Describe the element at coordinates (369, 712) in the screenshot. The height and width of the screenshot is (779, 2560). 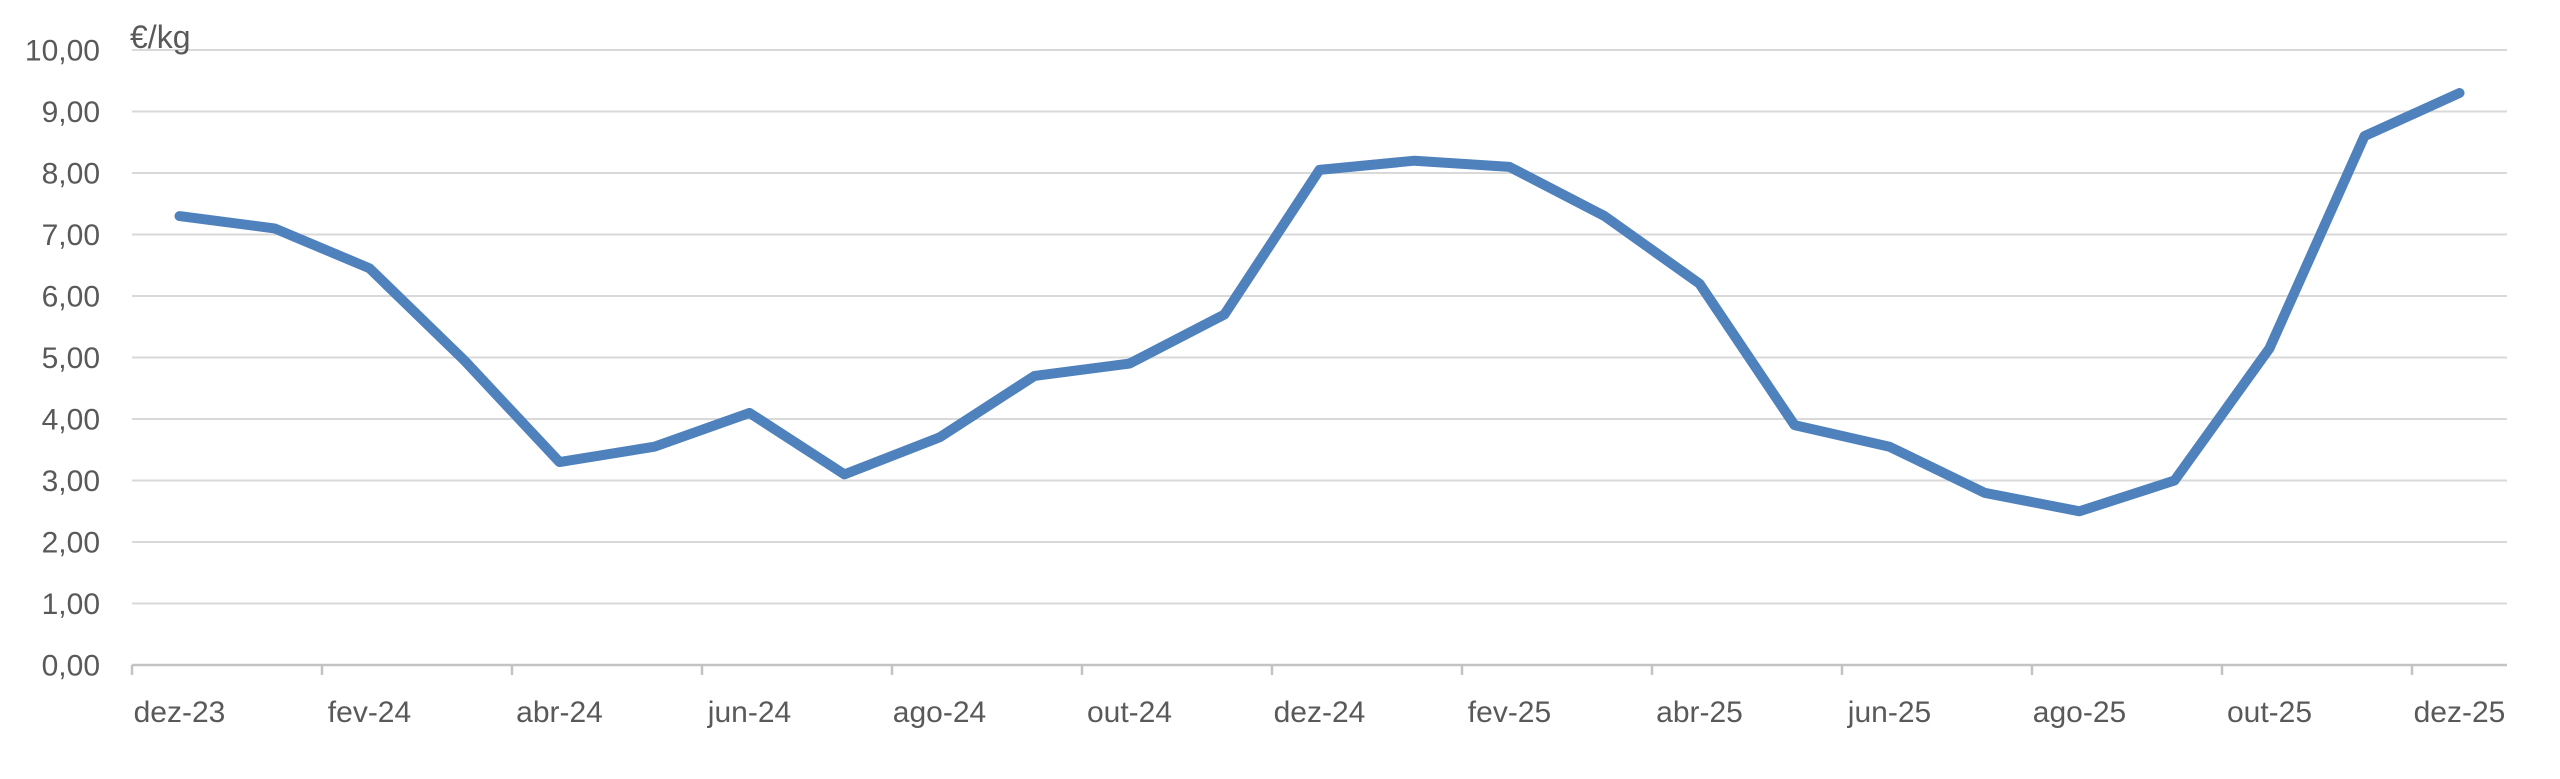
I see `x-axis-tick-label: fev-24` at that location.